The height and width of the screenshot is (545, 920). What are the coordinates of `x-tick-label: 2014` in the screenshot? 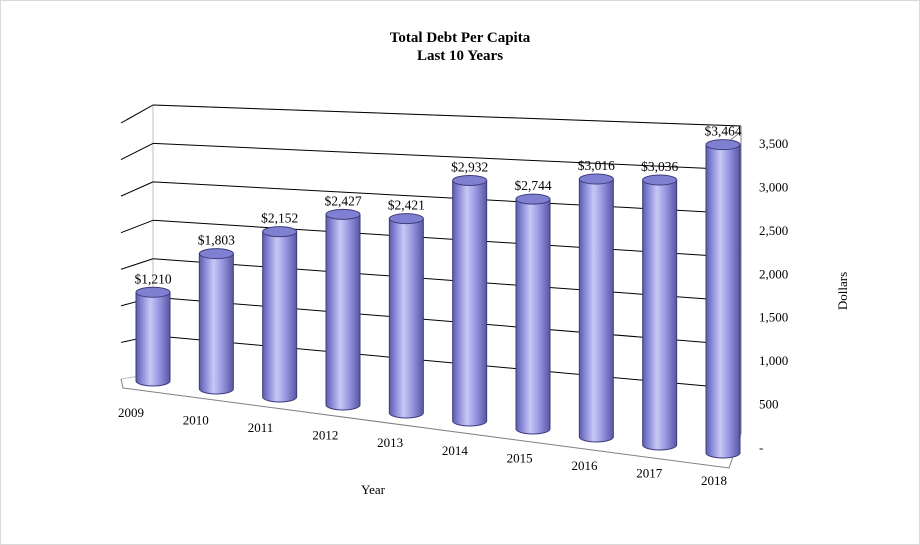 It's located at (455, 450).